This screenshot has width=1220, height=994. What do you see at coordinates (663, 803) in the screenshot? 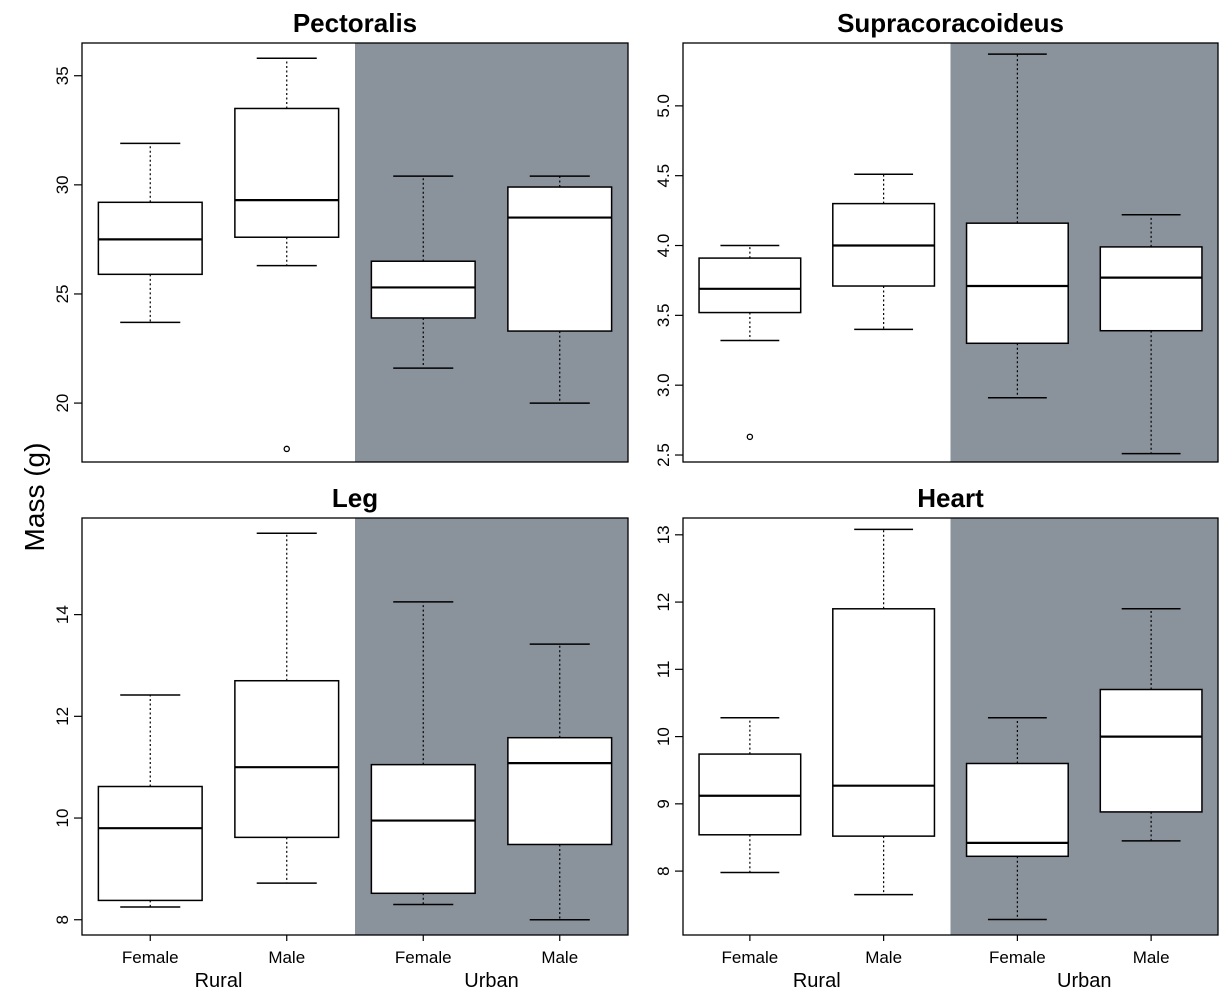
I see `y-tick-label: 9` at bounding box center [663, 803].